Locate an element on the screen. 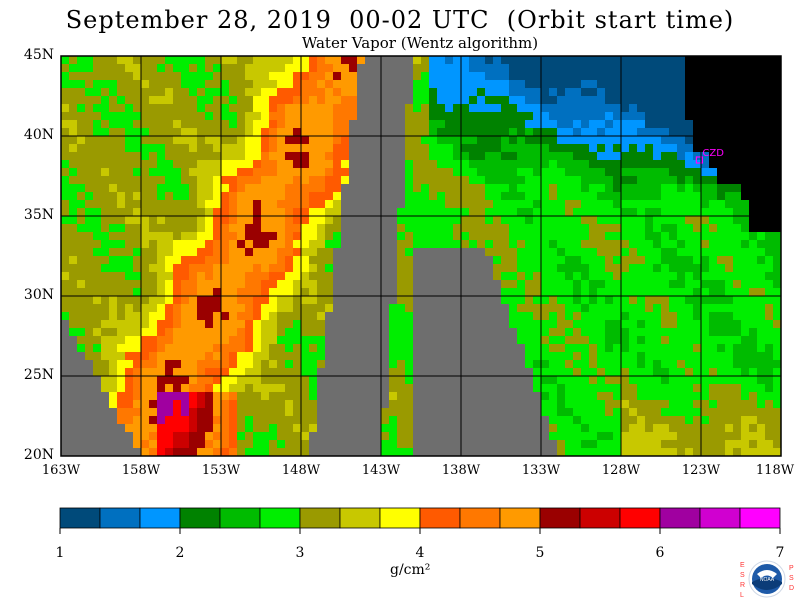 This screenshot has width=800, height=600. lon-label: 118W is located at coordinates (775, 470).